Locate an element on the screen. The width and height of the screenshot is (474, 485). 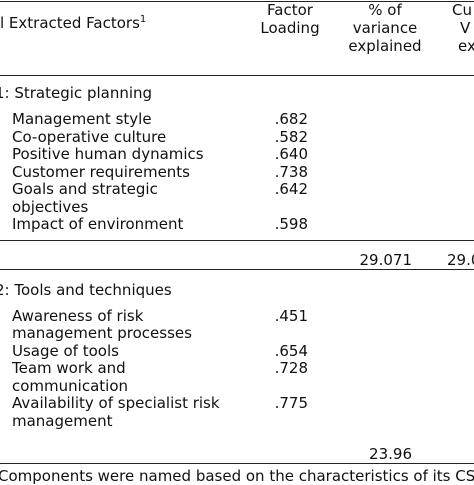
factor-loading: .640 is located at coordinates (291, 154).